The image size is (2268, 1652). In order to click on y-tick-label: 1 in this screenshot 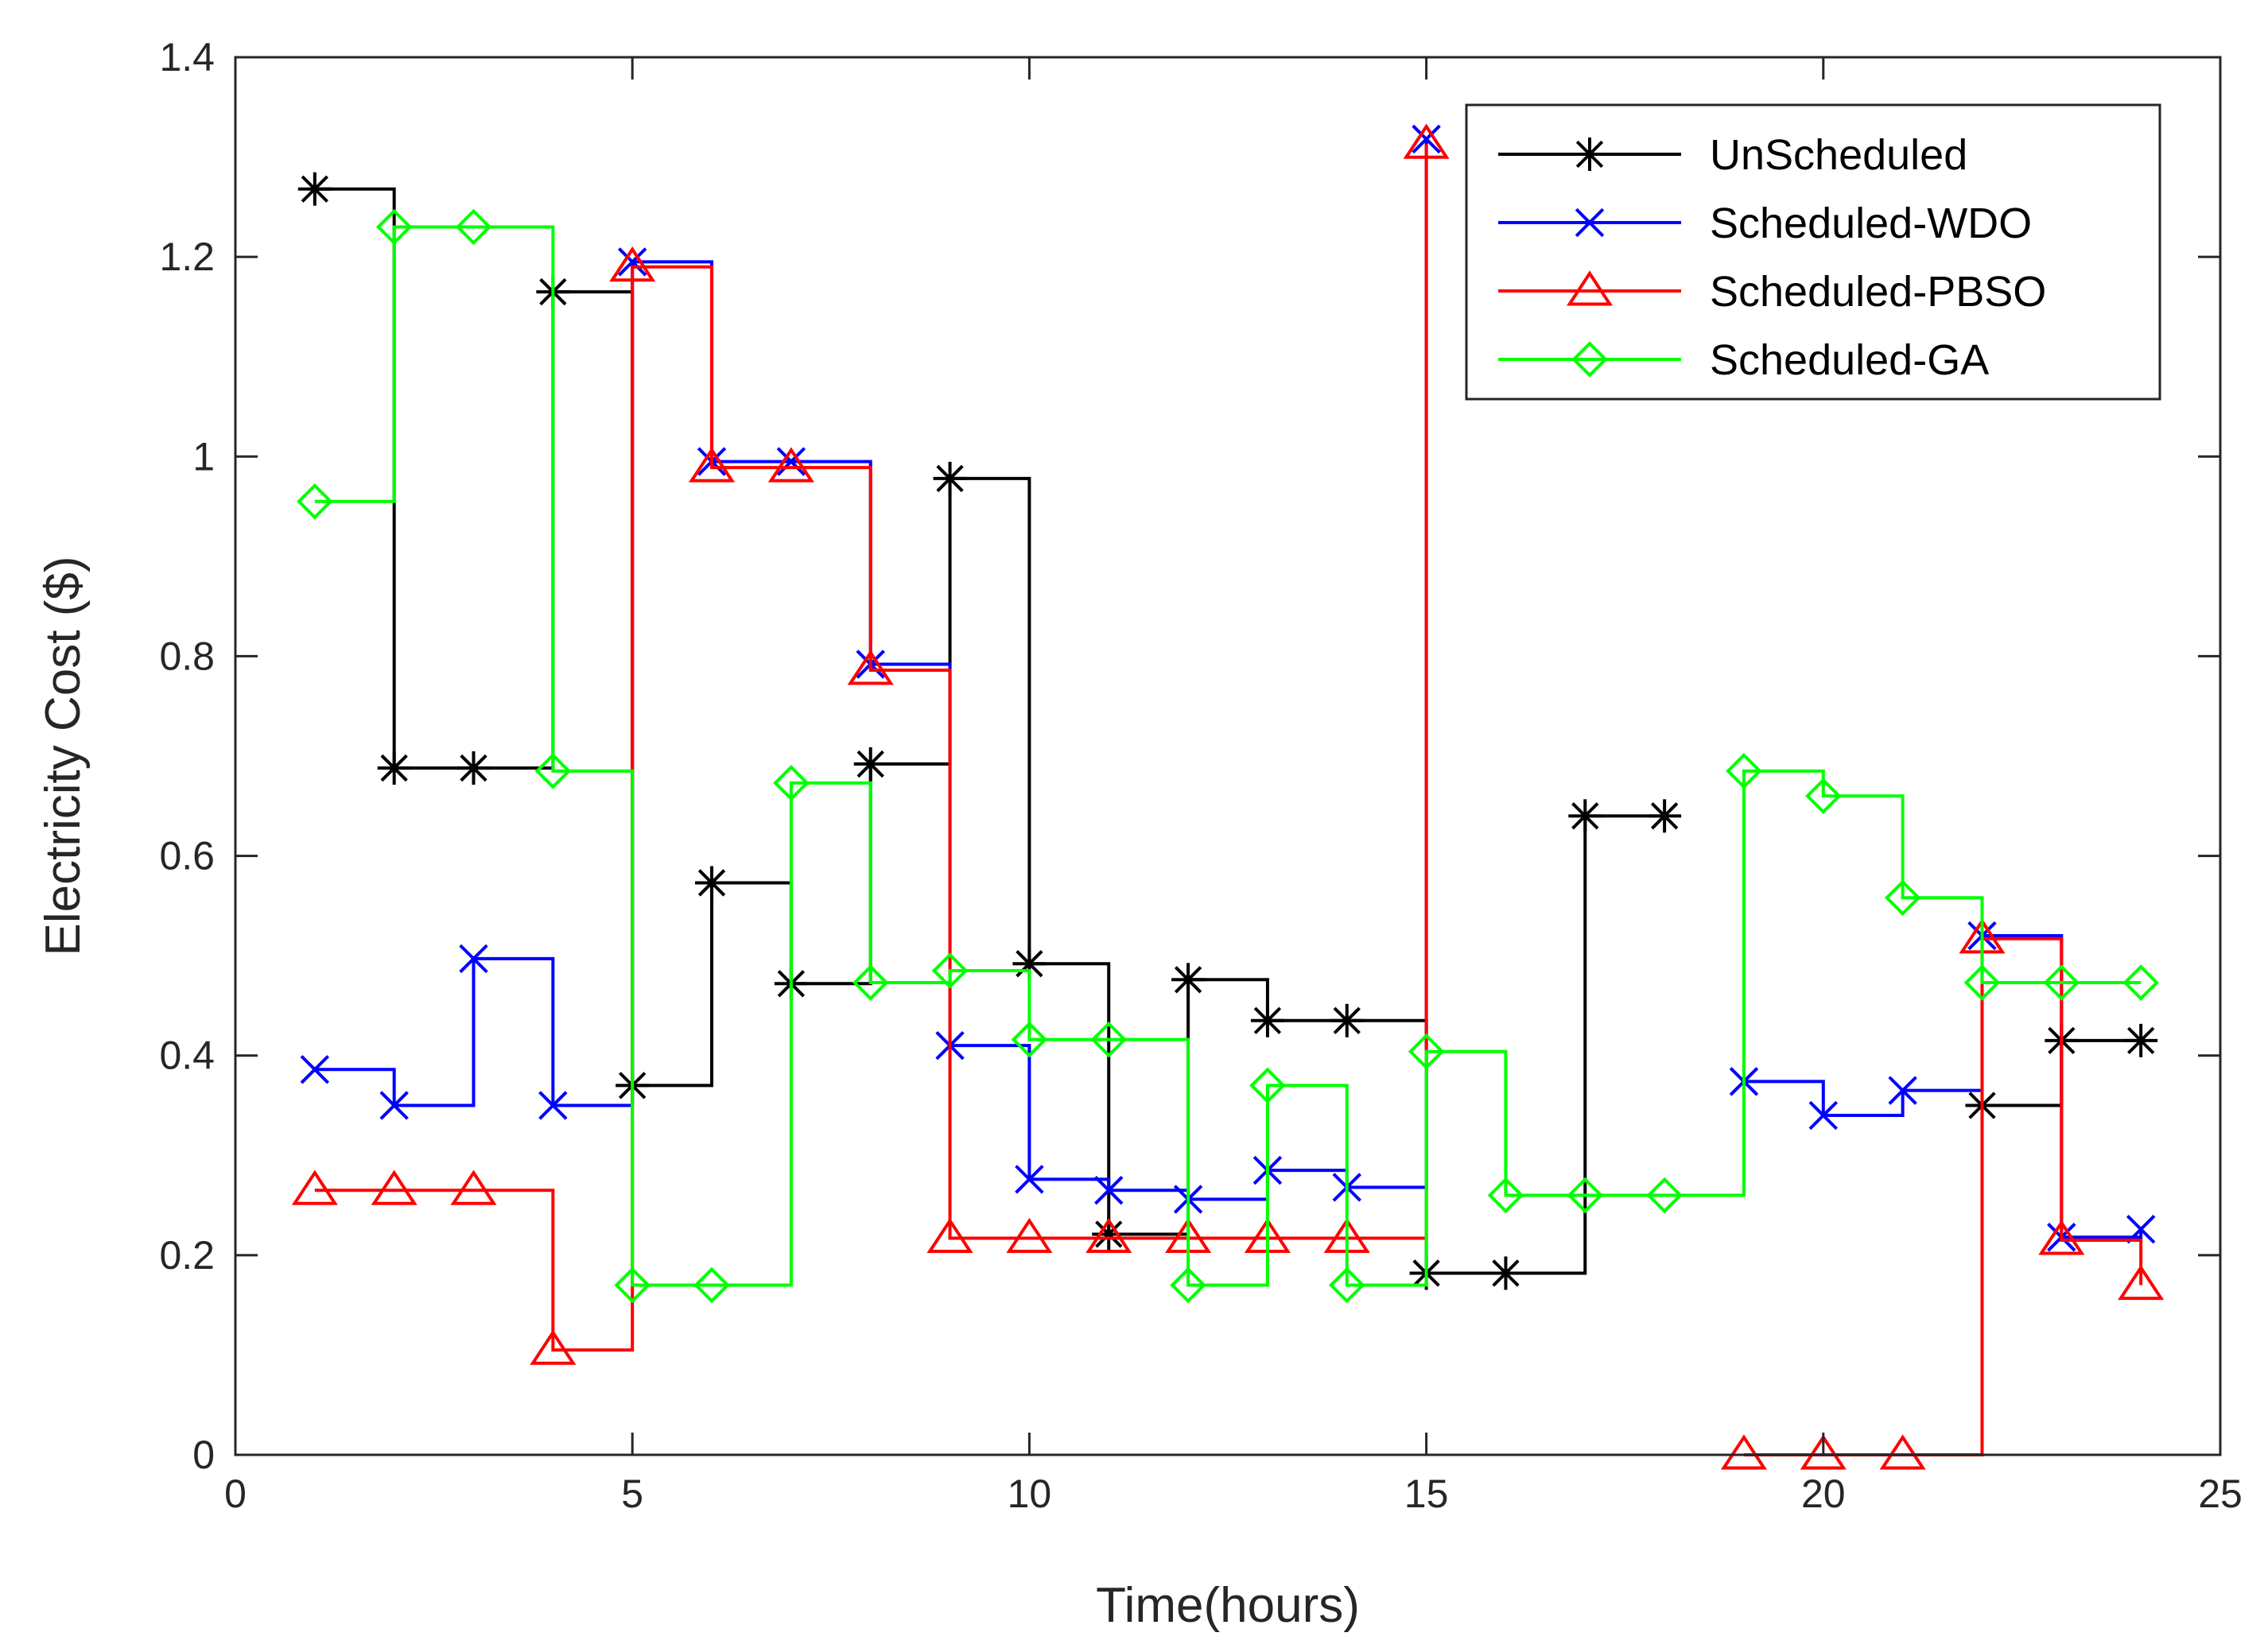, I will do `click(203, 456)`.